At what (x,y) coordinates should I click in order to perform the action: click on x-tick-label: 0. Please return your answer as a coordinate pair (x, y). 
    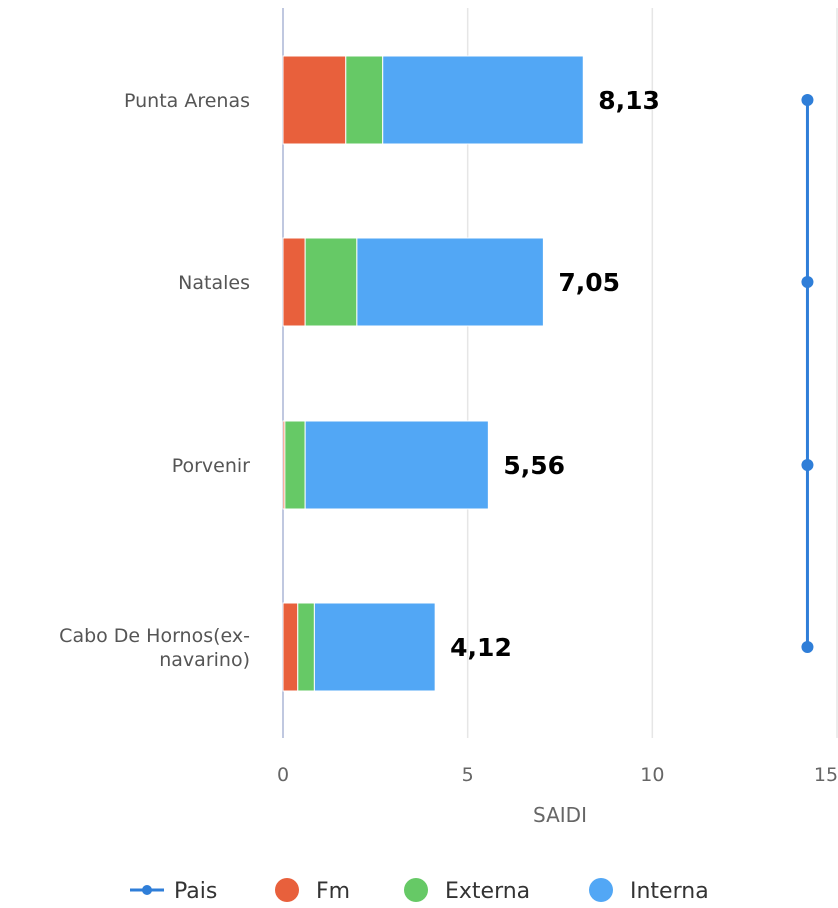
    Looking at the image, I should click on (283, 775).